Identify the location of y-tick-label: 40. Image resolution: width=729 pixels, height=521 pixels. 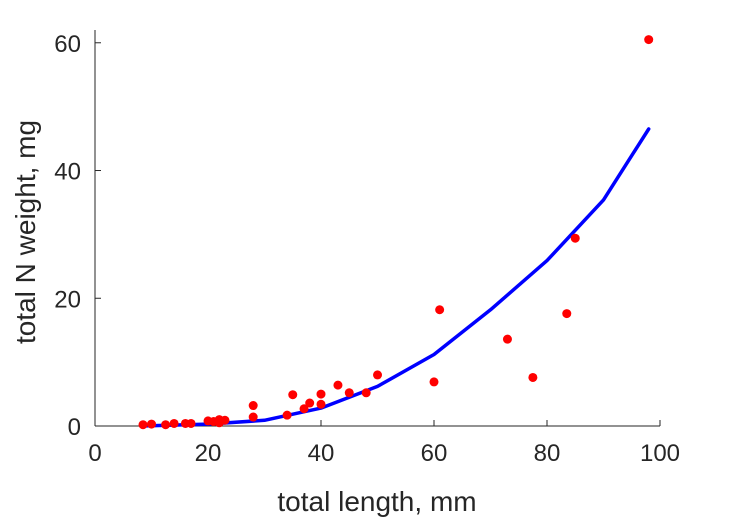
(67, 172).